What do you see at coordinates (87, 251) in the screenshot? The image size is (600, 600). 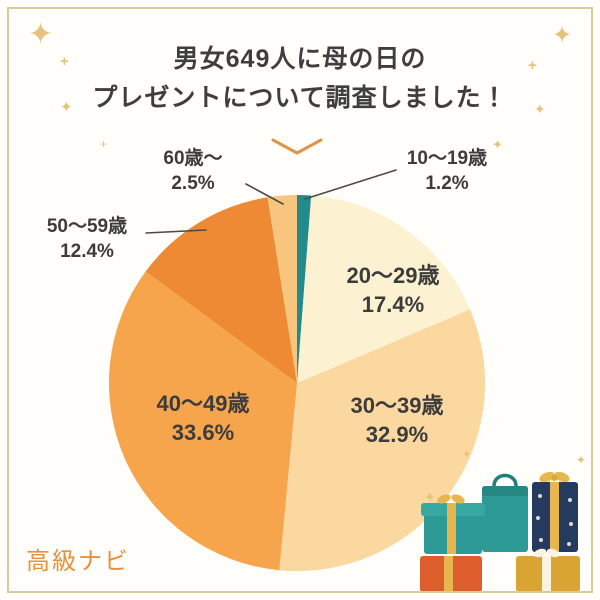 I see `slice-label-value: 12.4%` at bounding box center [87, 251].